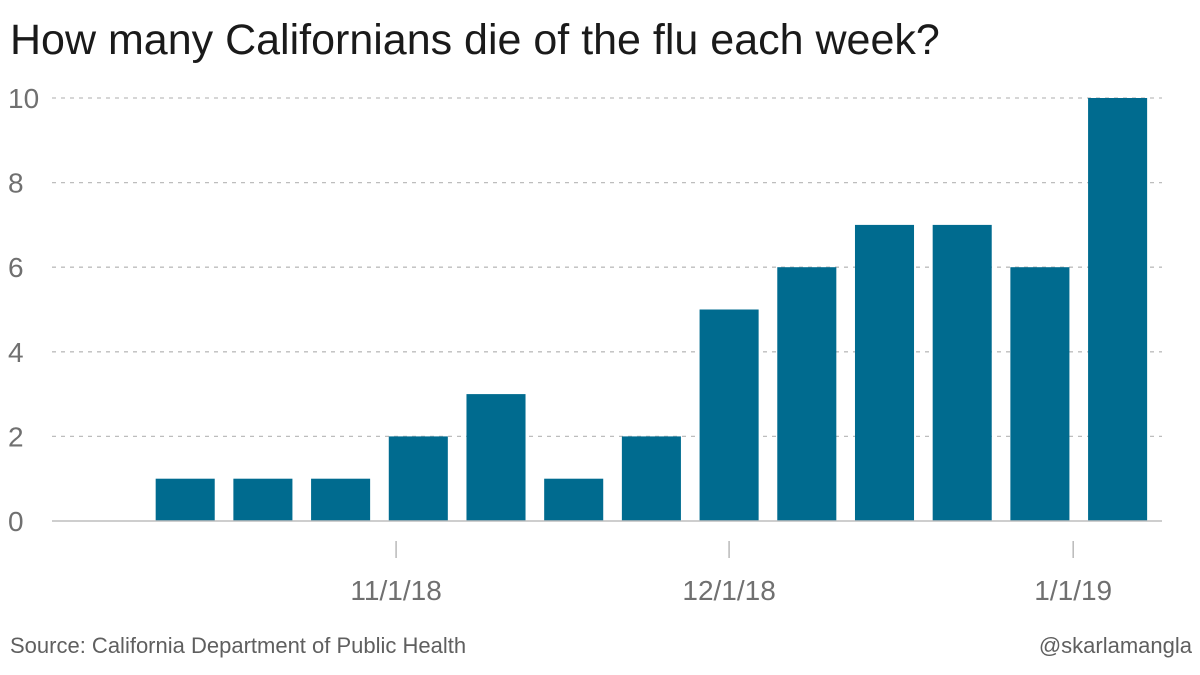 This screenshot has width=1200, height=675. I want to click on x-tick-label-11/1/18: 11/1/18, so click(395, 590).